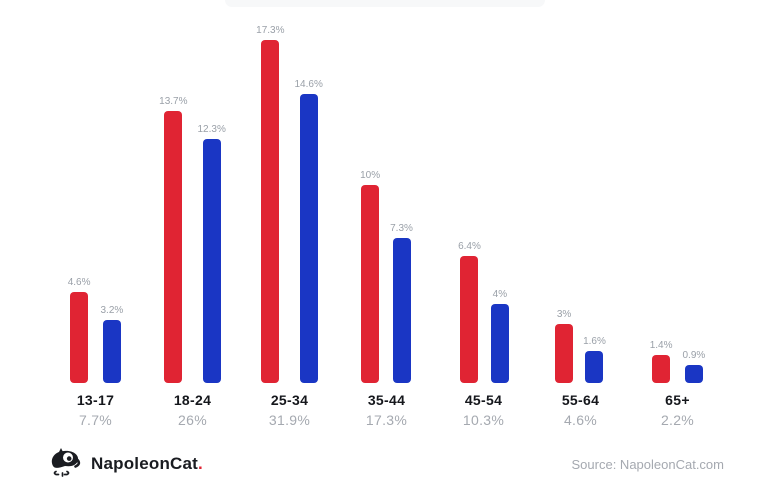 The width and height of the screenshot is (768, 491). Describe the element at coordinates (483, 420) in the screenshot. I see `total-label: 10.3%` at that location.